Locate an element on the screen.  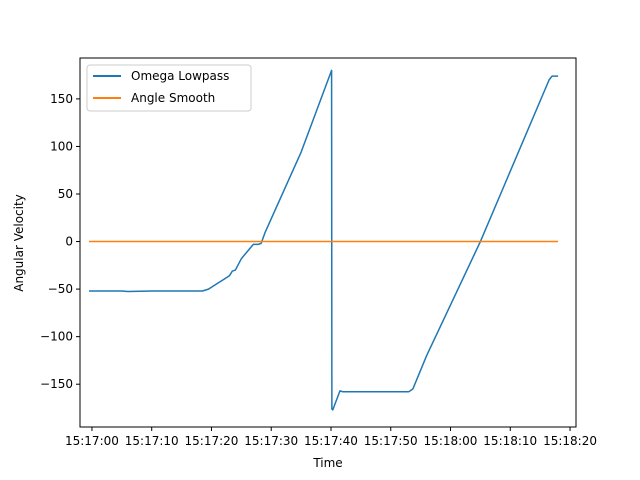
y-tick-label: 150 is located at coordinates (61, 99).